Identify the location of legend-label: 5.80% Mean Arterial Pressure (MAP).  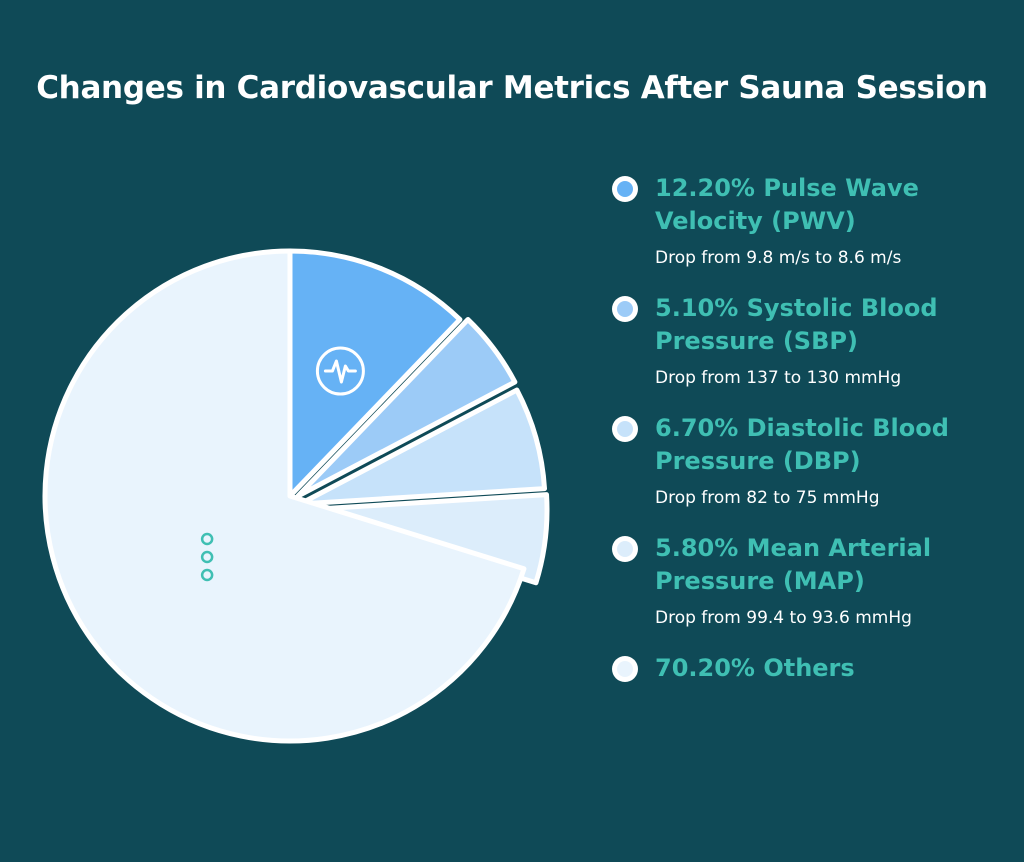
(793, 564).